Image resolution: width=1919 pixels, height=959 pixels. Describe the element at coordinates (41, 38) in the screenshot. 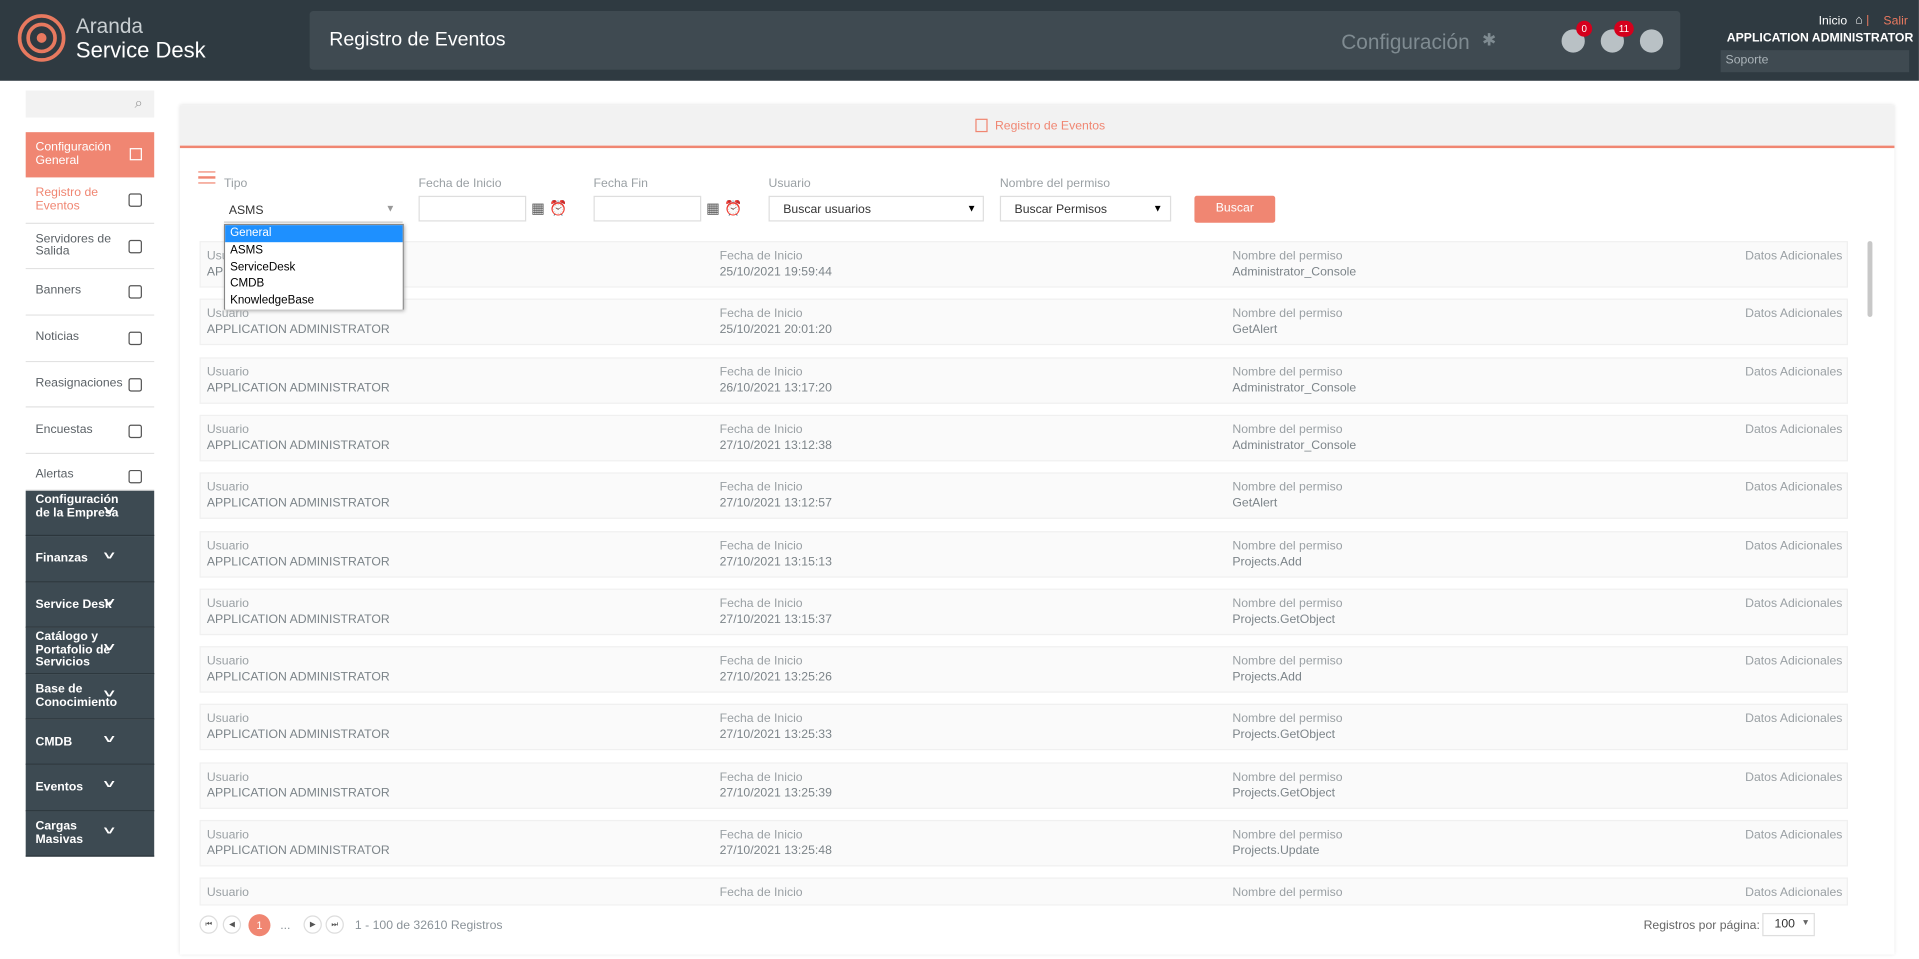

I see `logo` at that location.